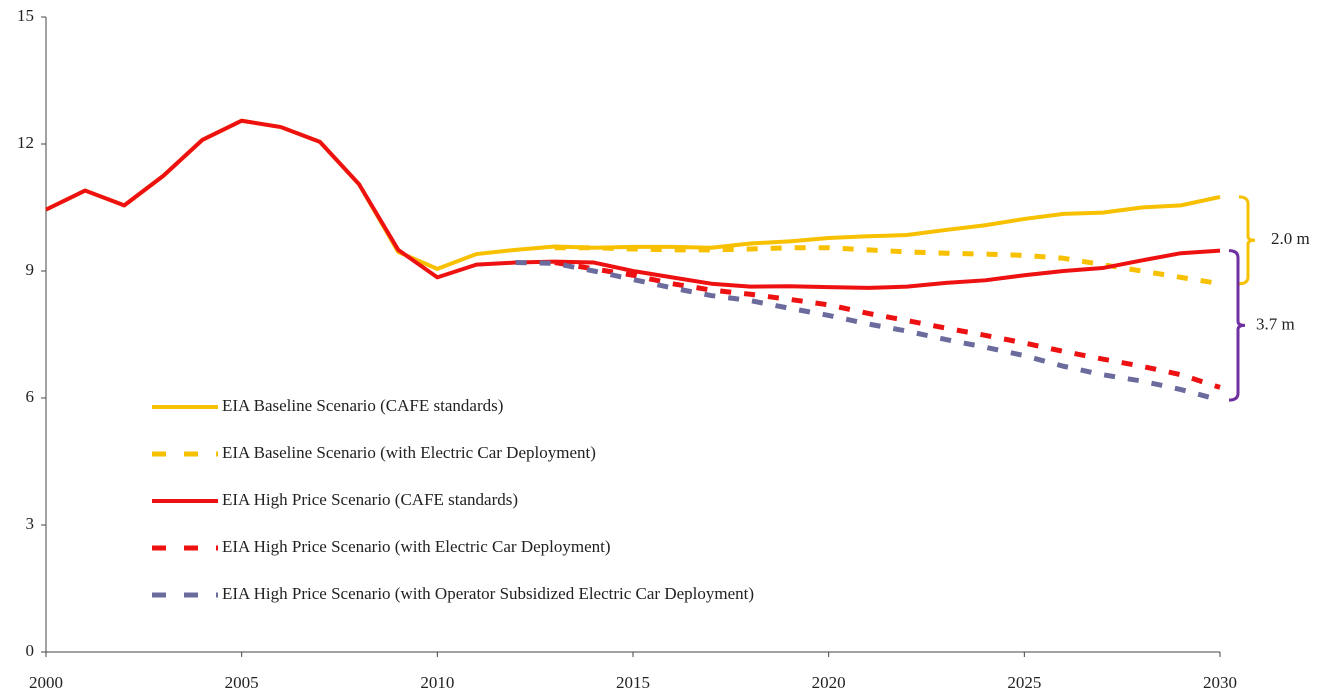  Describe the element at coordinates (370, 499) in the screenshot. I see `legend-label: EIA High Price Scenario (CAFE standards)` at that location.